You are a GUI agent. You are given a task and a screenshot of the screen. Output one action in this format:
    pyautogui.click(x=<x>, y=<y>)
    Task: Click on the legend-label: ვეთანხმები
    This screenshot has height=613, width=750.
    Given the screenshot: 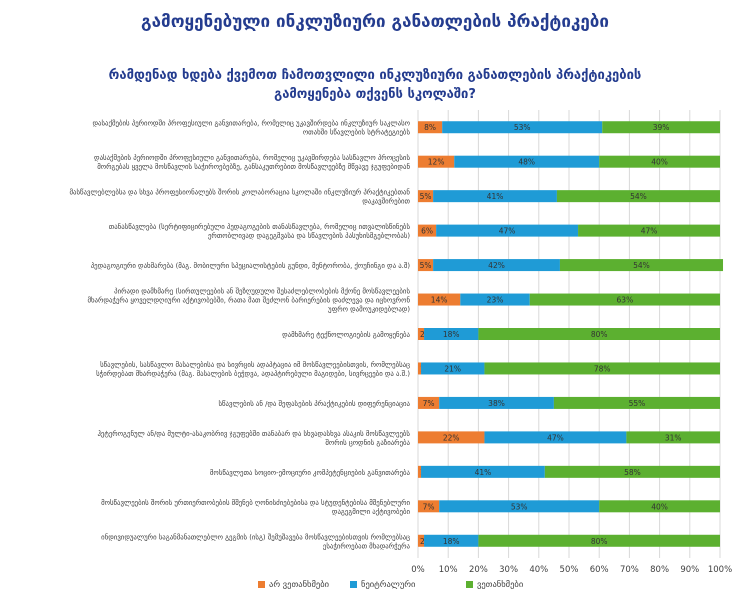 What is the action you would take?
    pyautogui.click(x=500, y=584)
    